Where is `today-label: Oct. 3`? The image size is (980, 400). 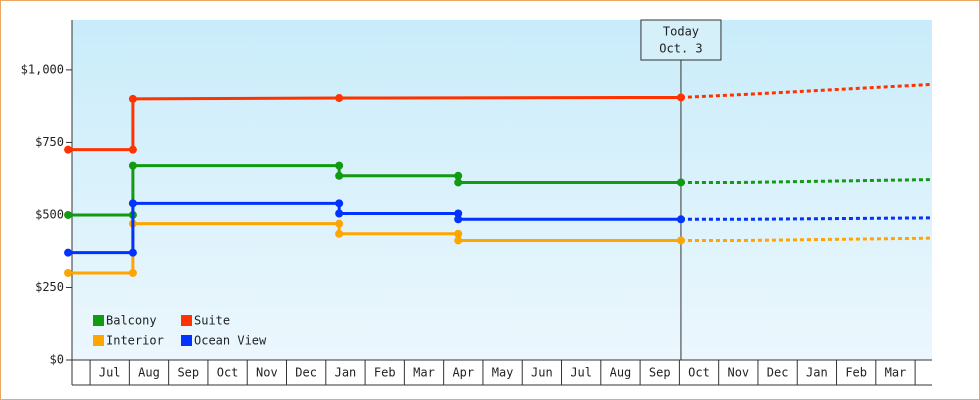
today-label: Oct. 3 is located at coordinates (680, 49).